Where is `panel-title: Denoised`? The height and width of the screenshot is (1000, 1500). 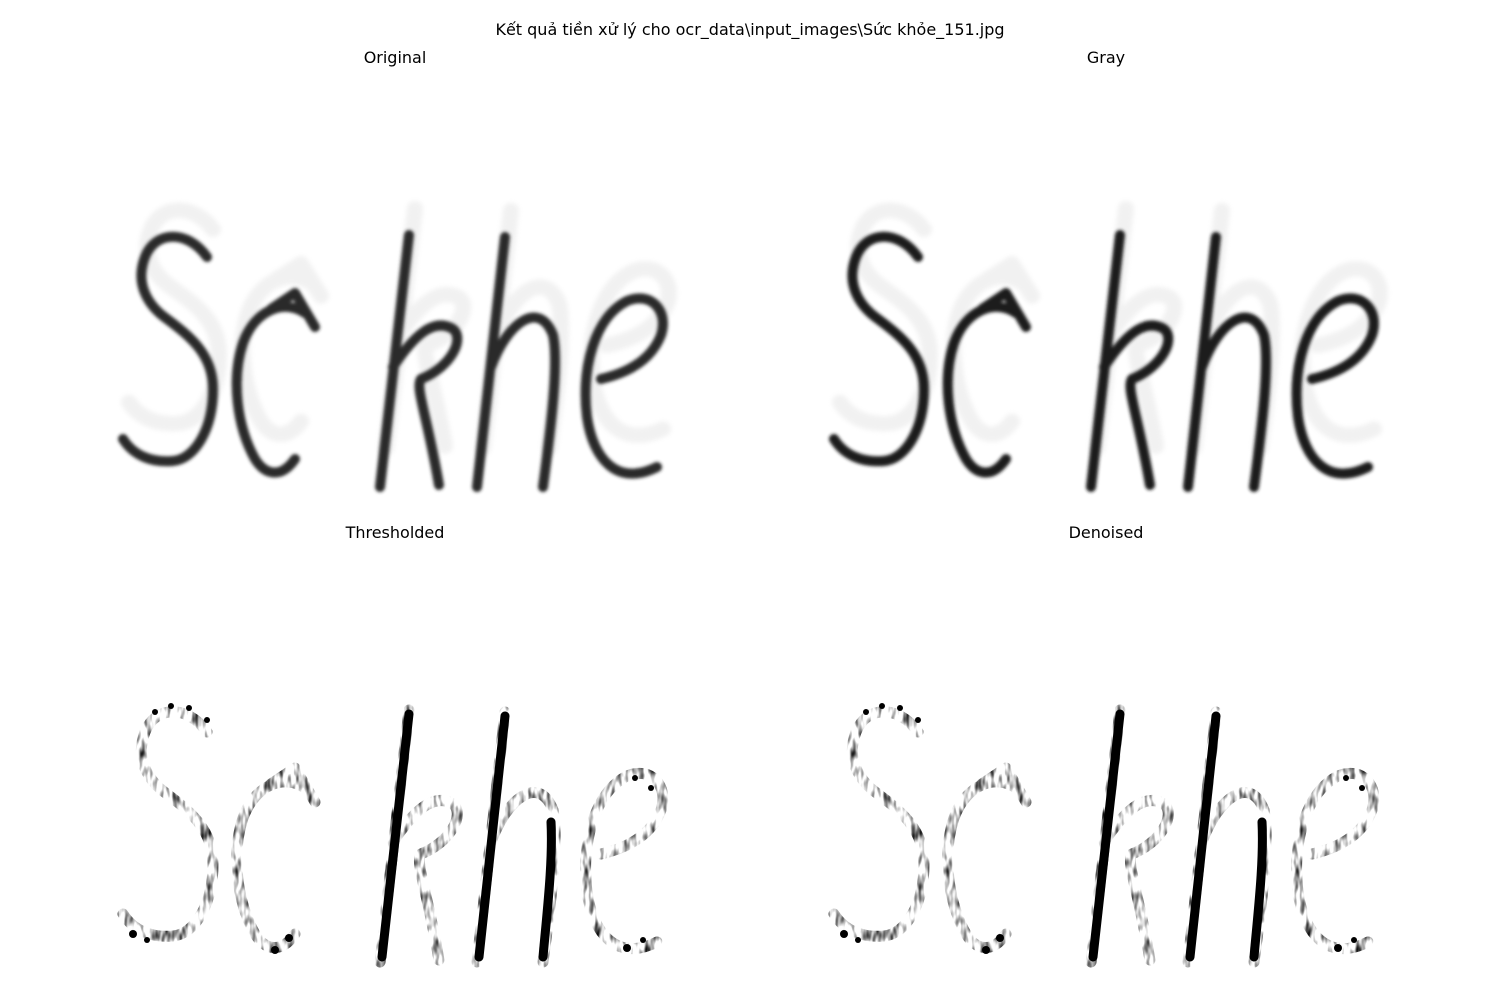 panel-title: Denoised is located at coordinates (1106, 532).